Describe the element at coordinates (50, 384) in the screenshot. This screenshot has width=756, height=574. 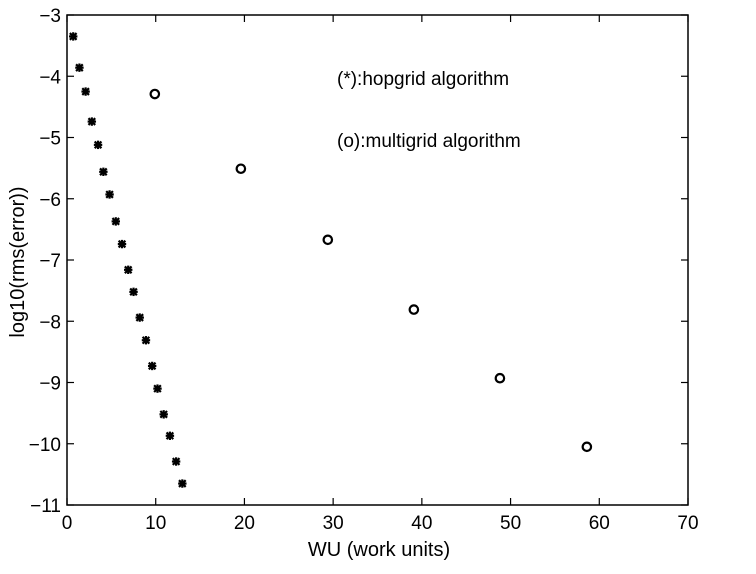
I see `y-tick-label: −9` at that location.